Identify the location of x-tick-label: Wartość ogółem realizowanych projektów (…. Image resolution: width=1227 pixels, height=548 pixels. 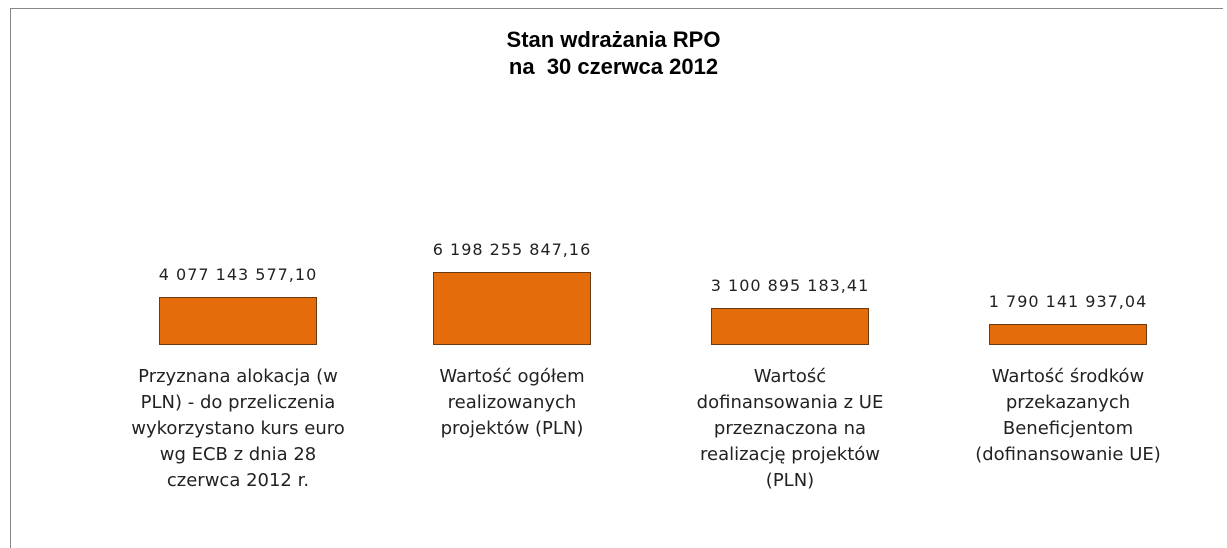
(512, 402).